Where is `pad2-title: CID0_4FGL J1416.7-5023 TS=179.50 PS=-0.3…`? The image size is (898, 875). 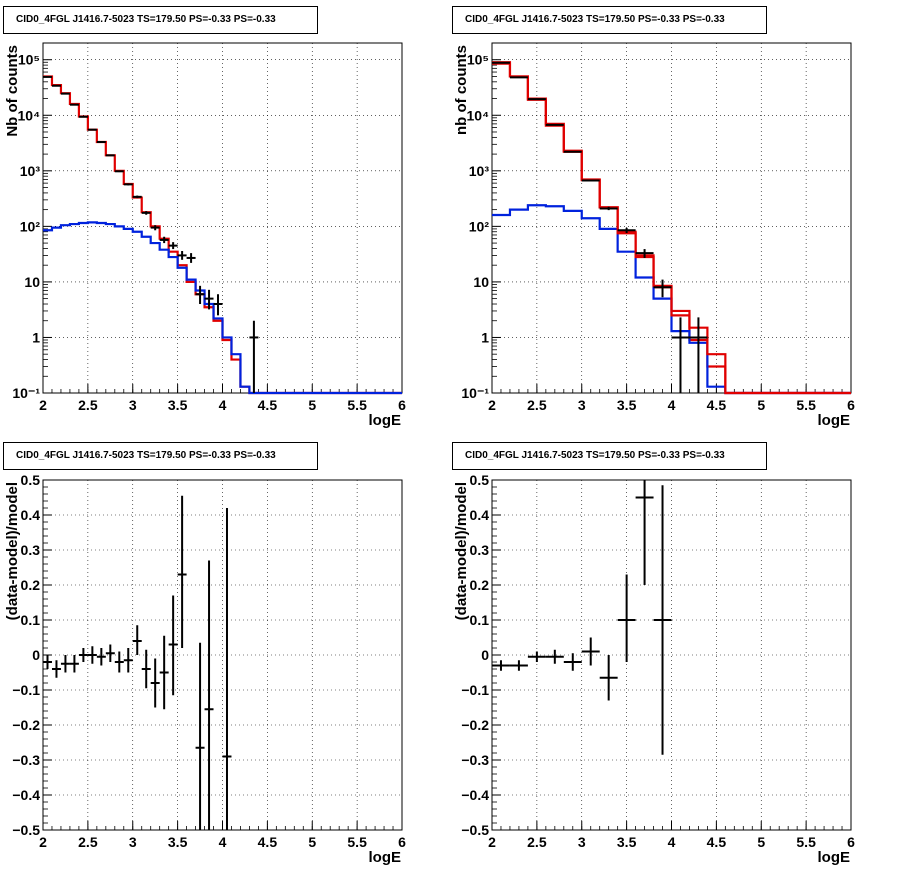
pad2-title: CID0_4FGL J1416.7-5023 TS=179.50 PS=-0.3… is located at coordinates (609, 20).